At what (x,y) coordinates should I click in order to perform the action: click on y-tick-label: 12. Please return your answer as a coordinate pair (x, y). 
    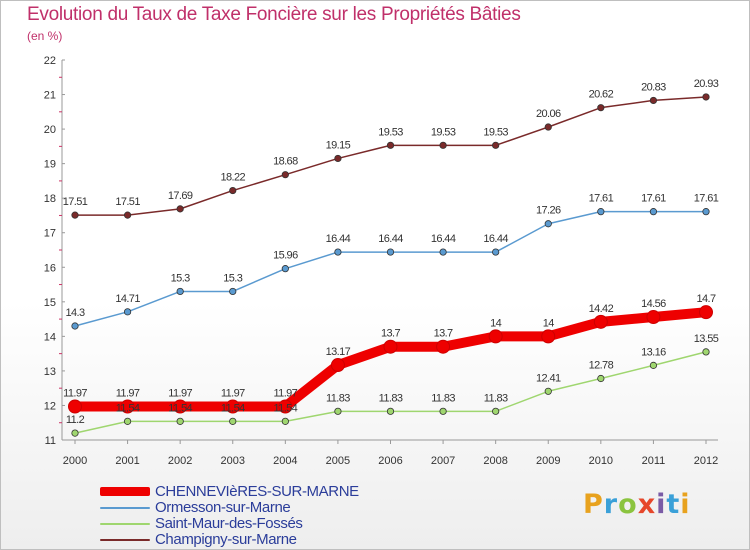
    Looking at the image, I should click on (50, 406).